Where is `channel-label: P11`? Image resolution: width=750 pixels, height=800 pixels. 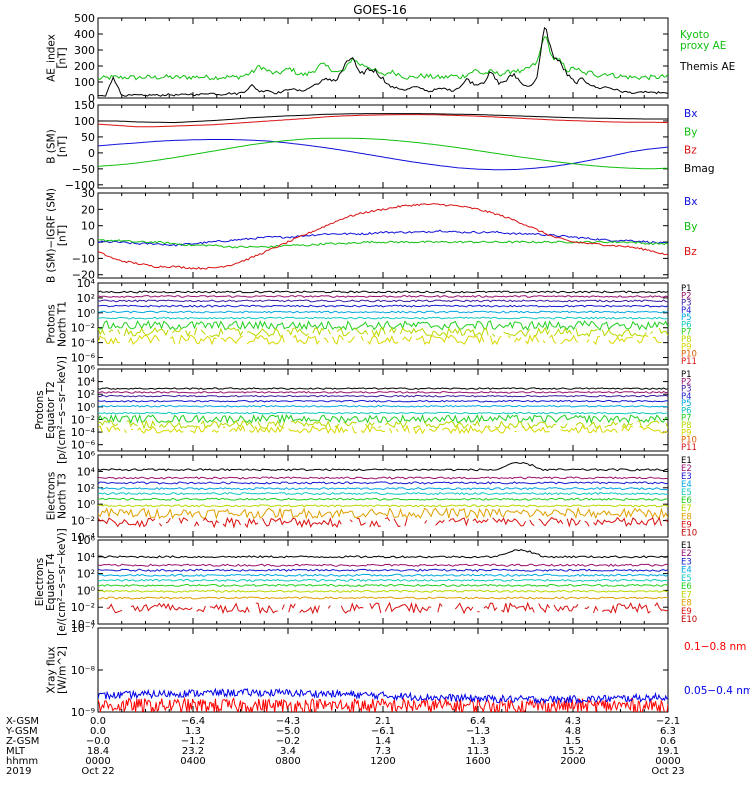 channel-label: P11 is located at coordinates (689, 448).